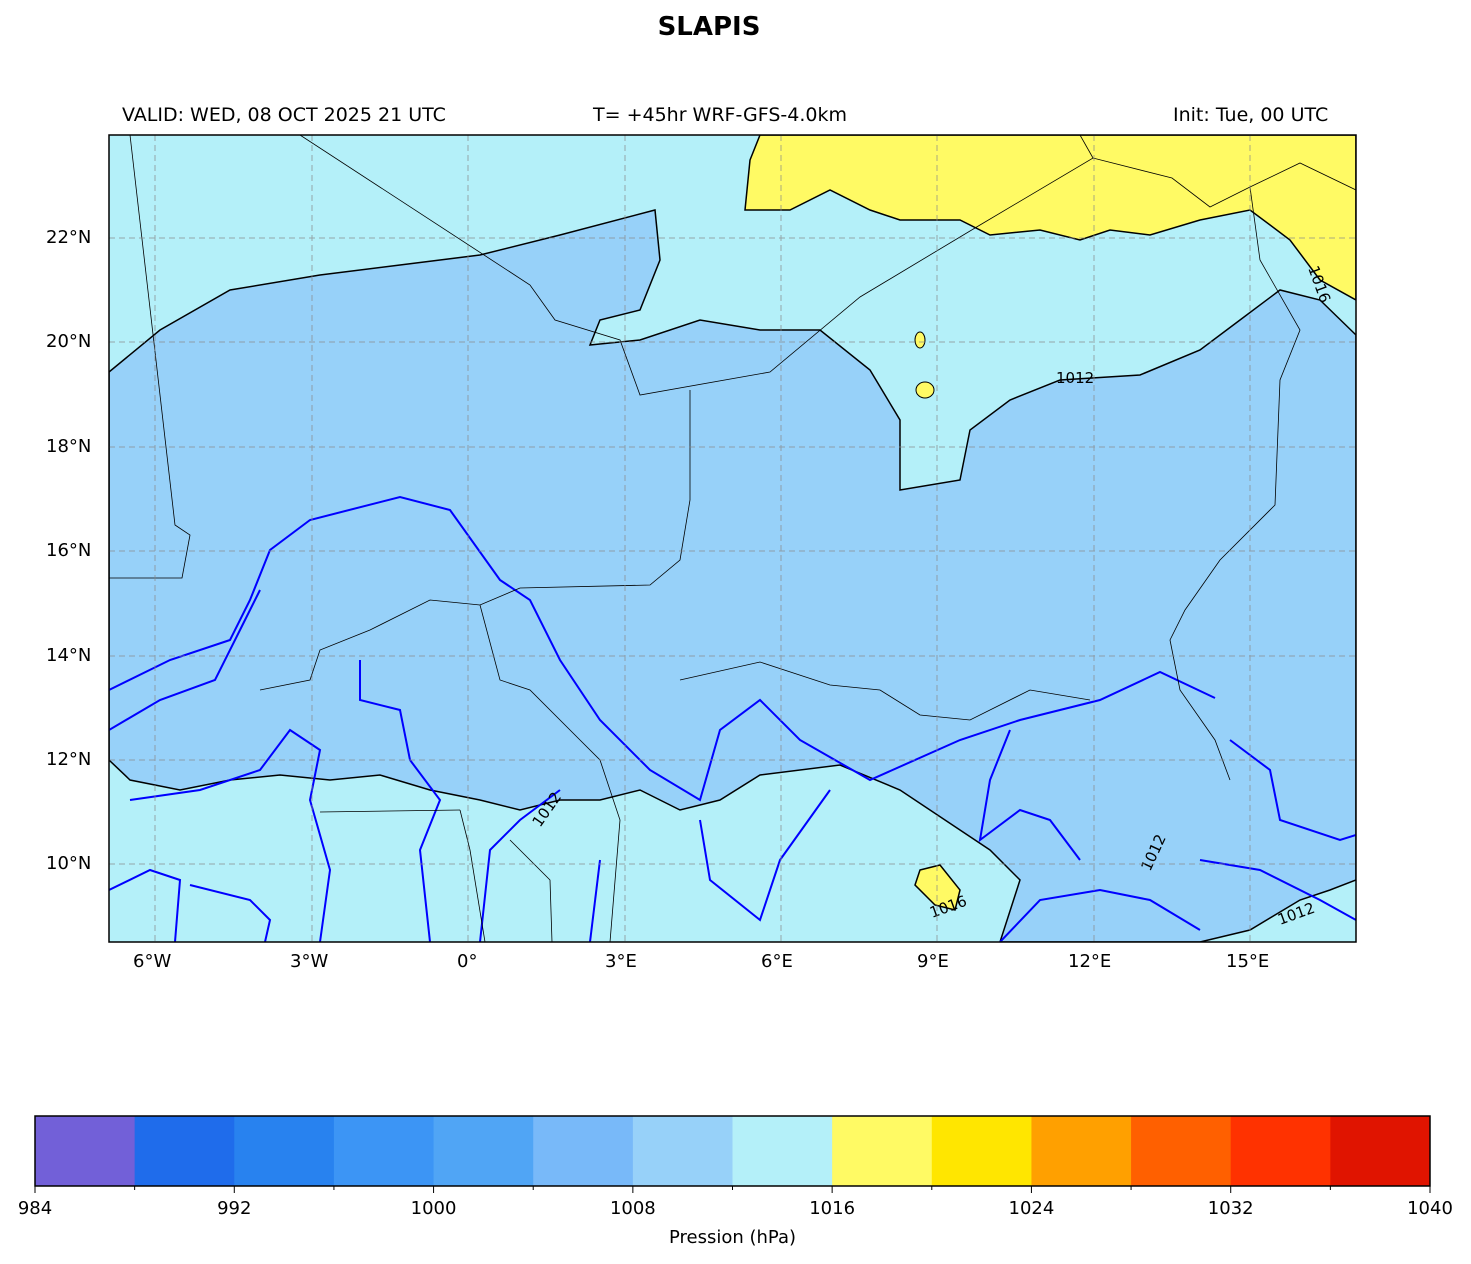 Image resolution: width=1471 pixels, height=1264 pixels. What do you see at coordinates (832, 1208) in the screenshot?
I see `colorbar-tick: 1016` at bounding box center [832, 1208].